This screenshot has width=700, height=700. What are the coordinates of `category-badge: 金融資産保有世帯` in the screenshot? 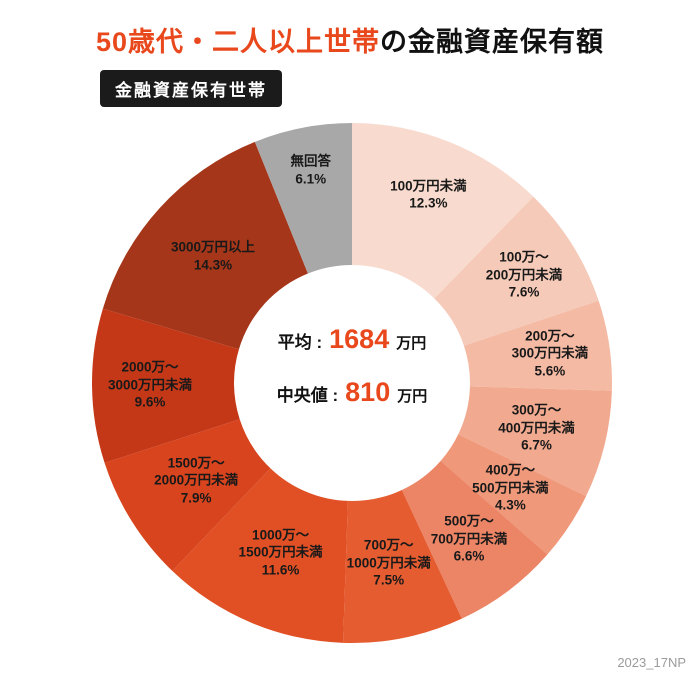 It's located at (191, 88).